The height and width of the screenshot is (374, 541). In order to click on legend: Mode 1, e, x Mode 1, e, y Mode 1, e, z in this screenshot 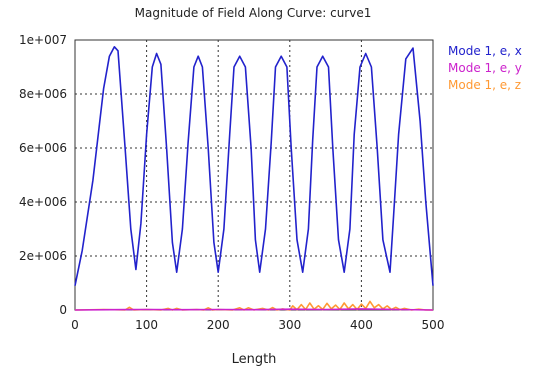, I will do `click(485, 68)`.